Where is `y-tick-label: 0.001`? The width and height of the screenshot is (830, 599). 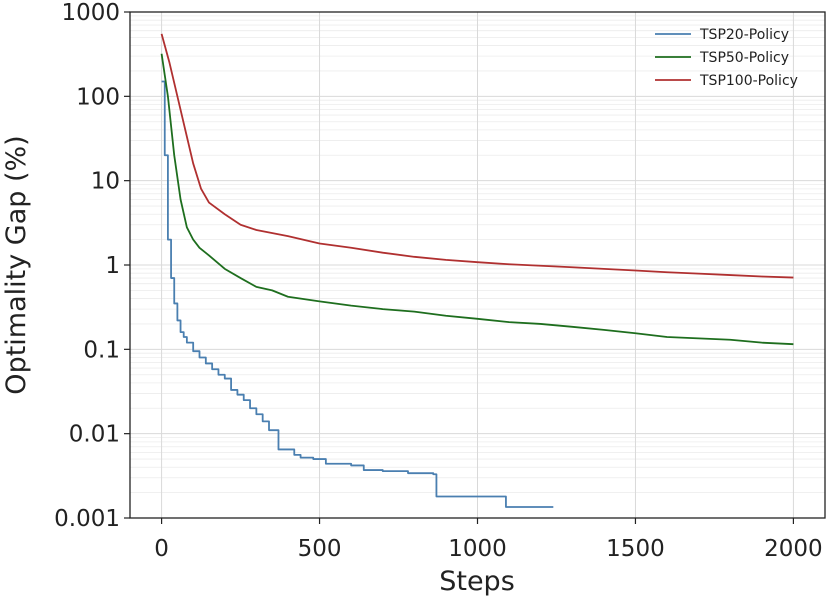
y-tick-label: 0.001 is located at coordinates (87, 519).